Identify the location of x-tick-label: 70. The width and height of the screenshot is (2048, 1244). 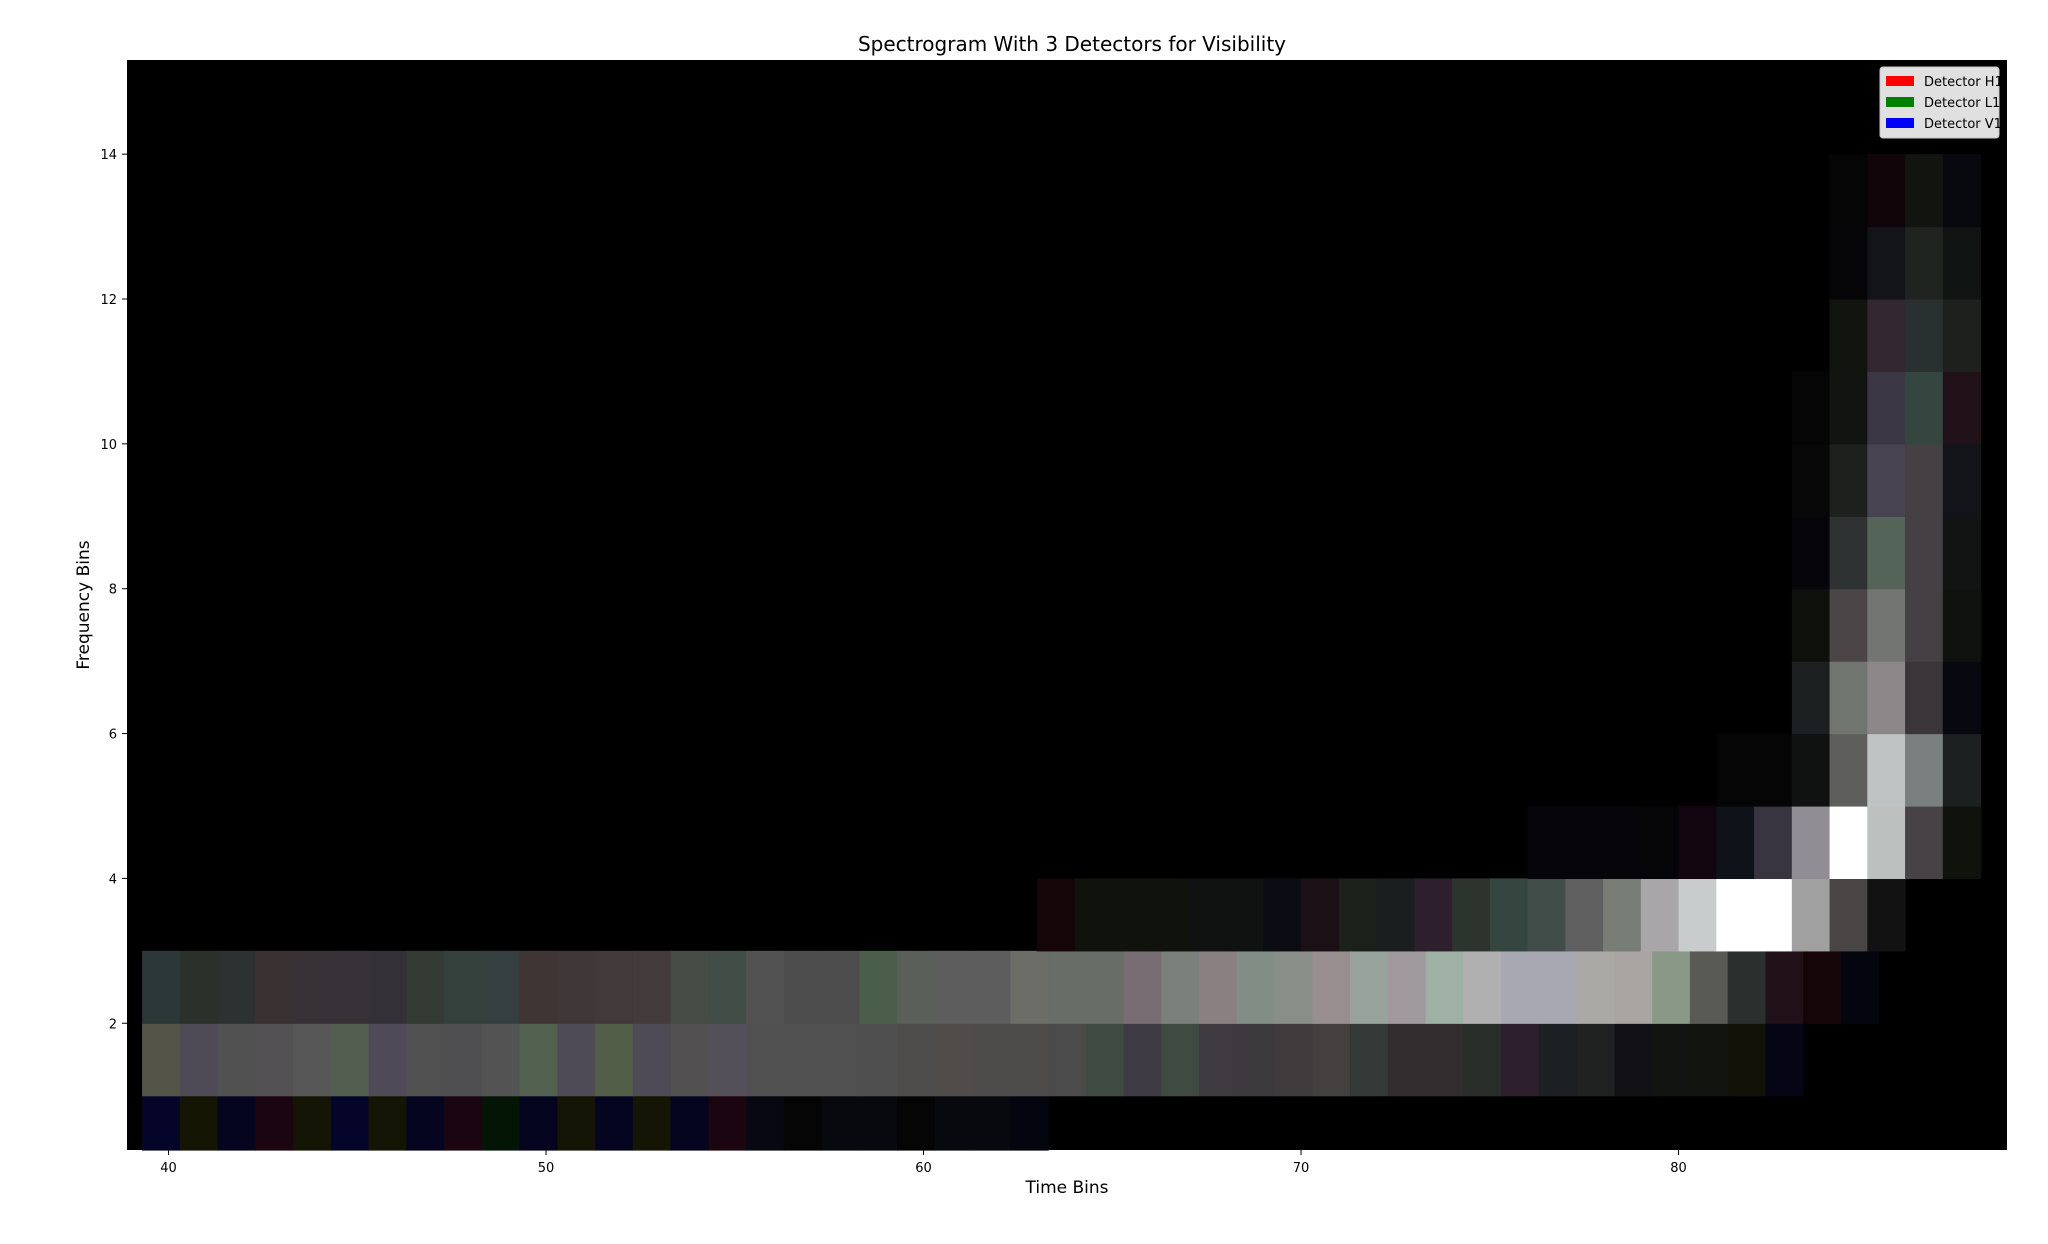
(1301, 1168).